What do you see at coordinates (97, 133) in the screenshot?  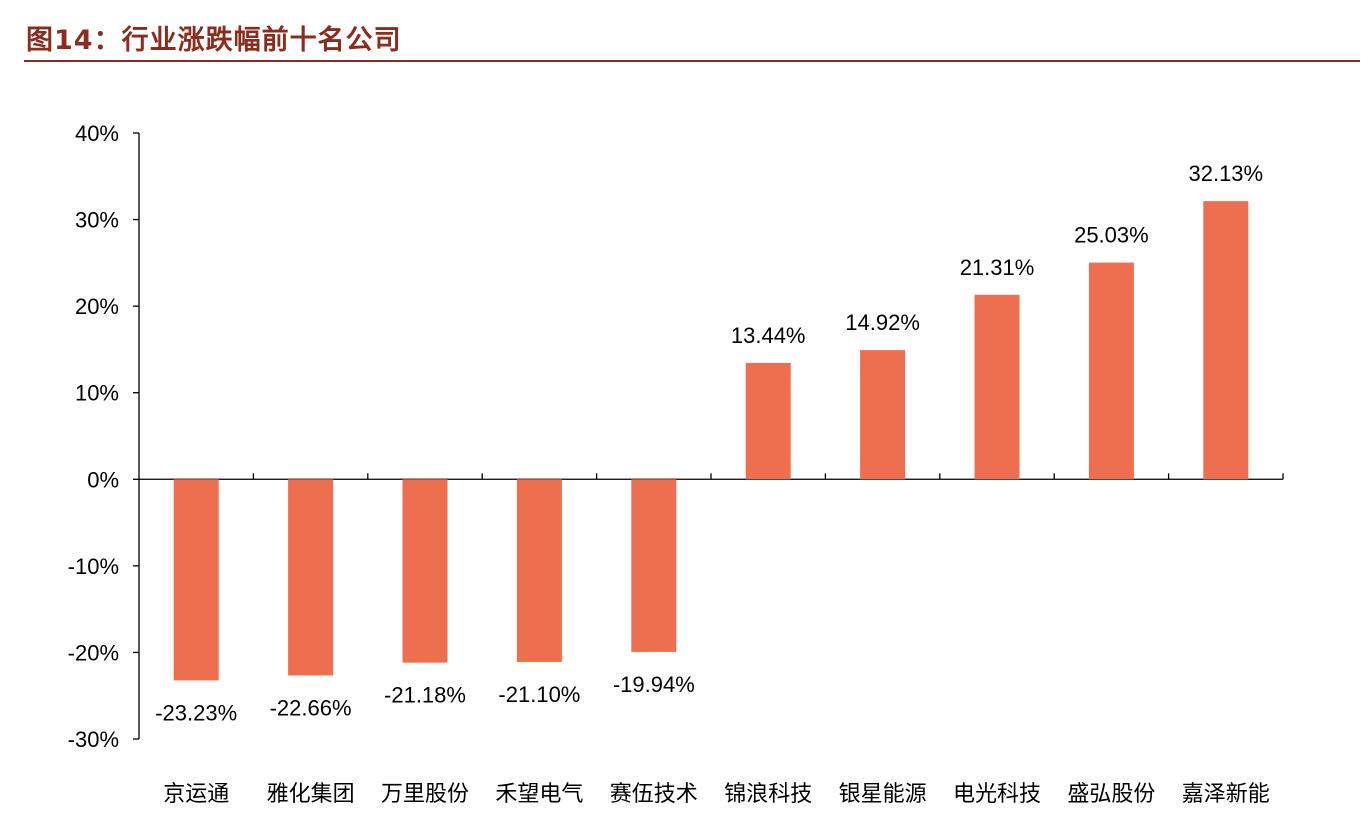 I see `y-tick-label: 40%` at bounding box center [97, 133].